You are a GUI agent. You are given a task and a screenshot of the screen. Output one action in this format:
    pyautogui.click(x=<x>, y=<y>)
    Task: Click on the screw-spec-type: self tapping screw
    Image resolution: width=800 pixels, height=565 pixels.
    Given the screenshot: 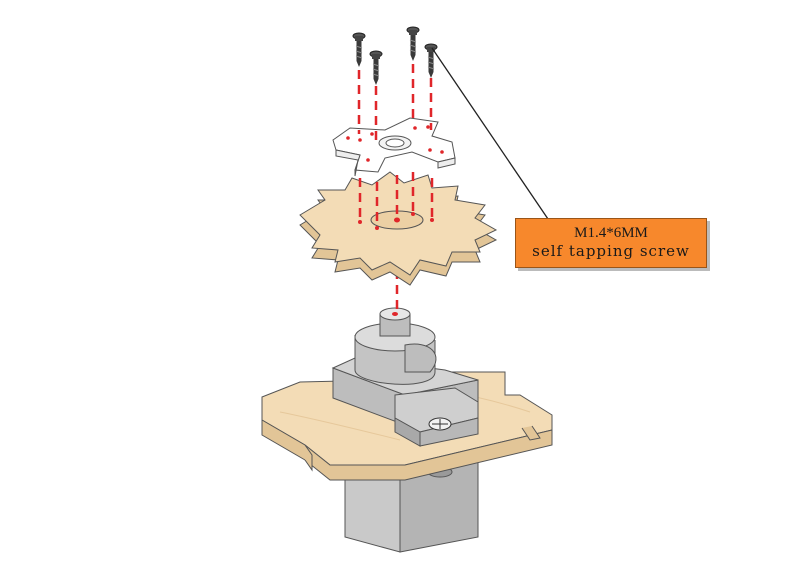 What is the action you would take?
    pyautogui.click(x=611, y=251)
    